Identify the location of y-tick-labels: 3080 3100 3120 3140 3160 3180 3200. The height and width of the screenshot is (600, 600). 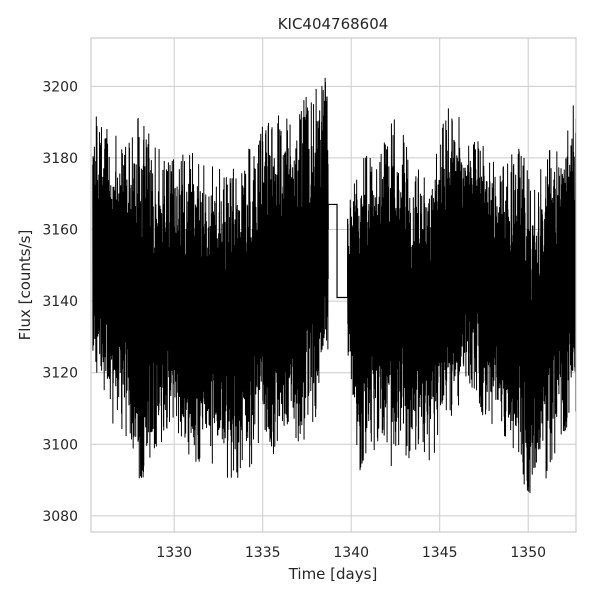
(60, 302).